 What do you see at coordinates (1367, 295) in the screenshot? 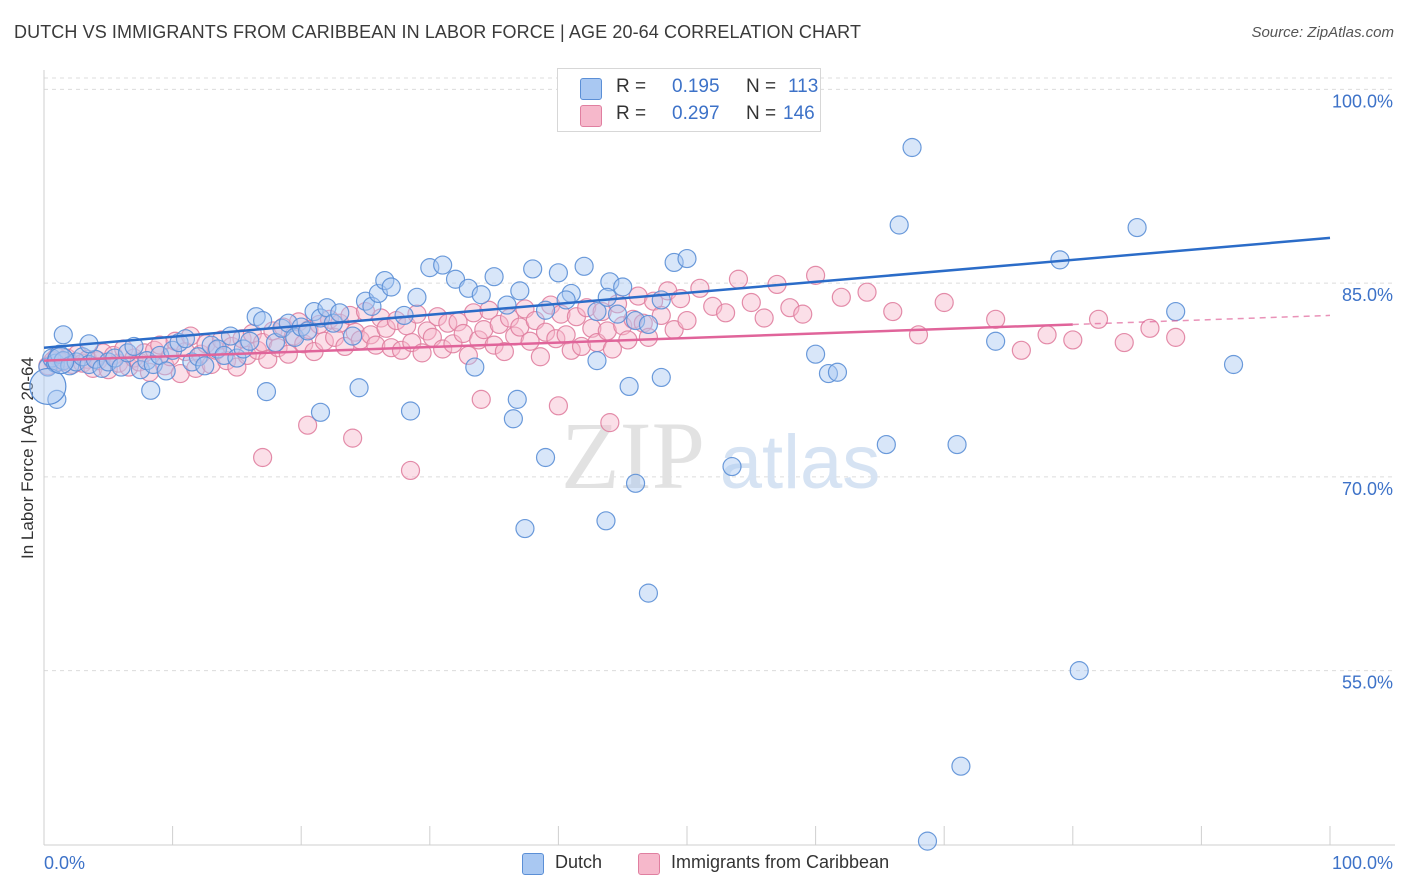
I see `y-tick-label: 85.0%` at bounding box center [1367, 295].